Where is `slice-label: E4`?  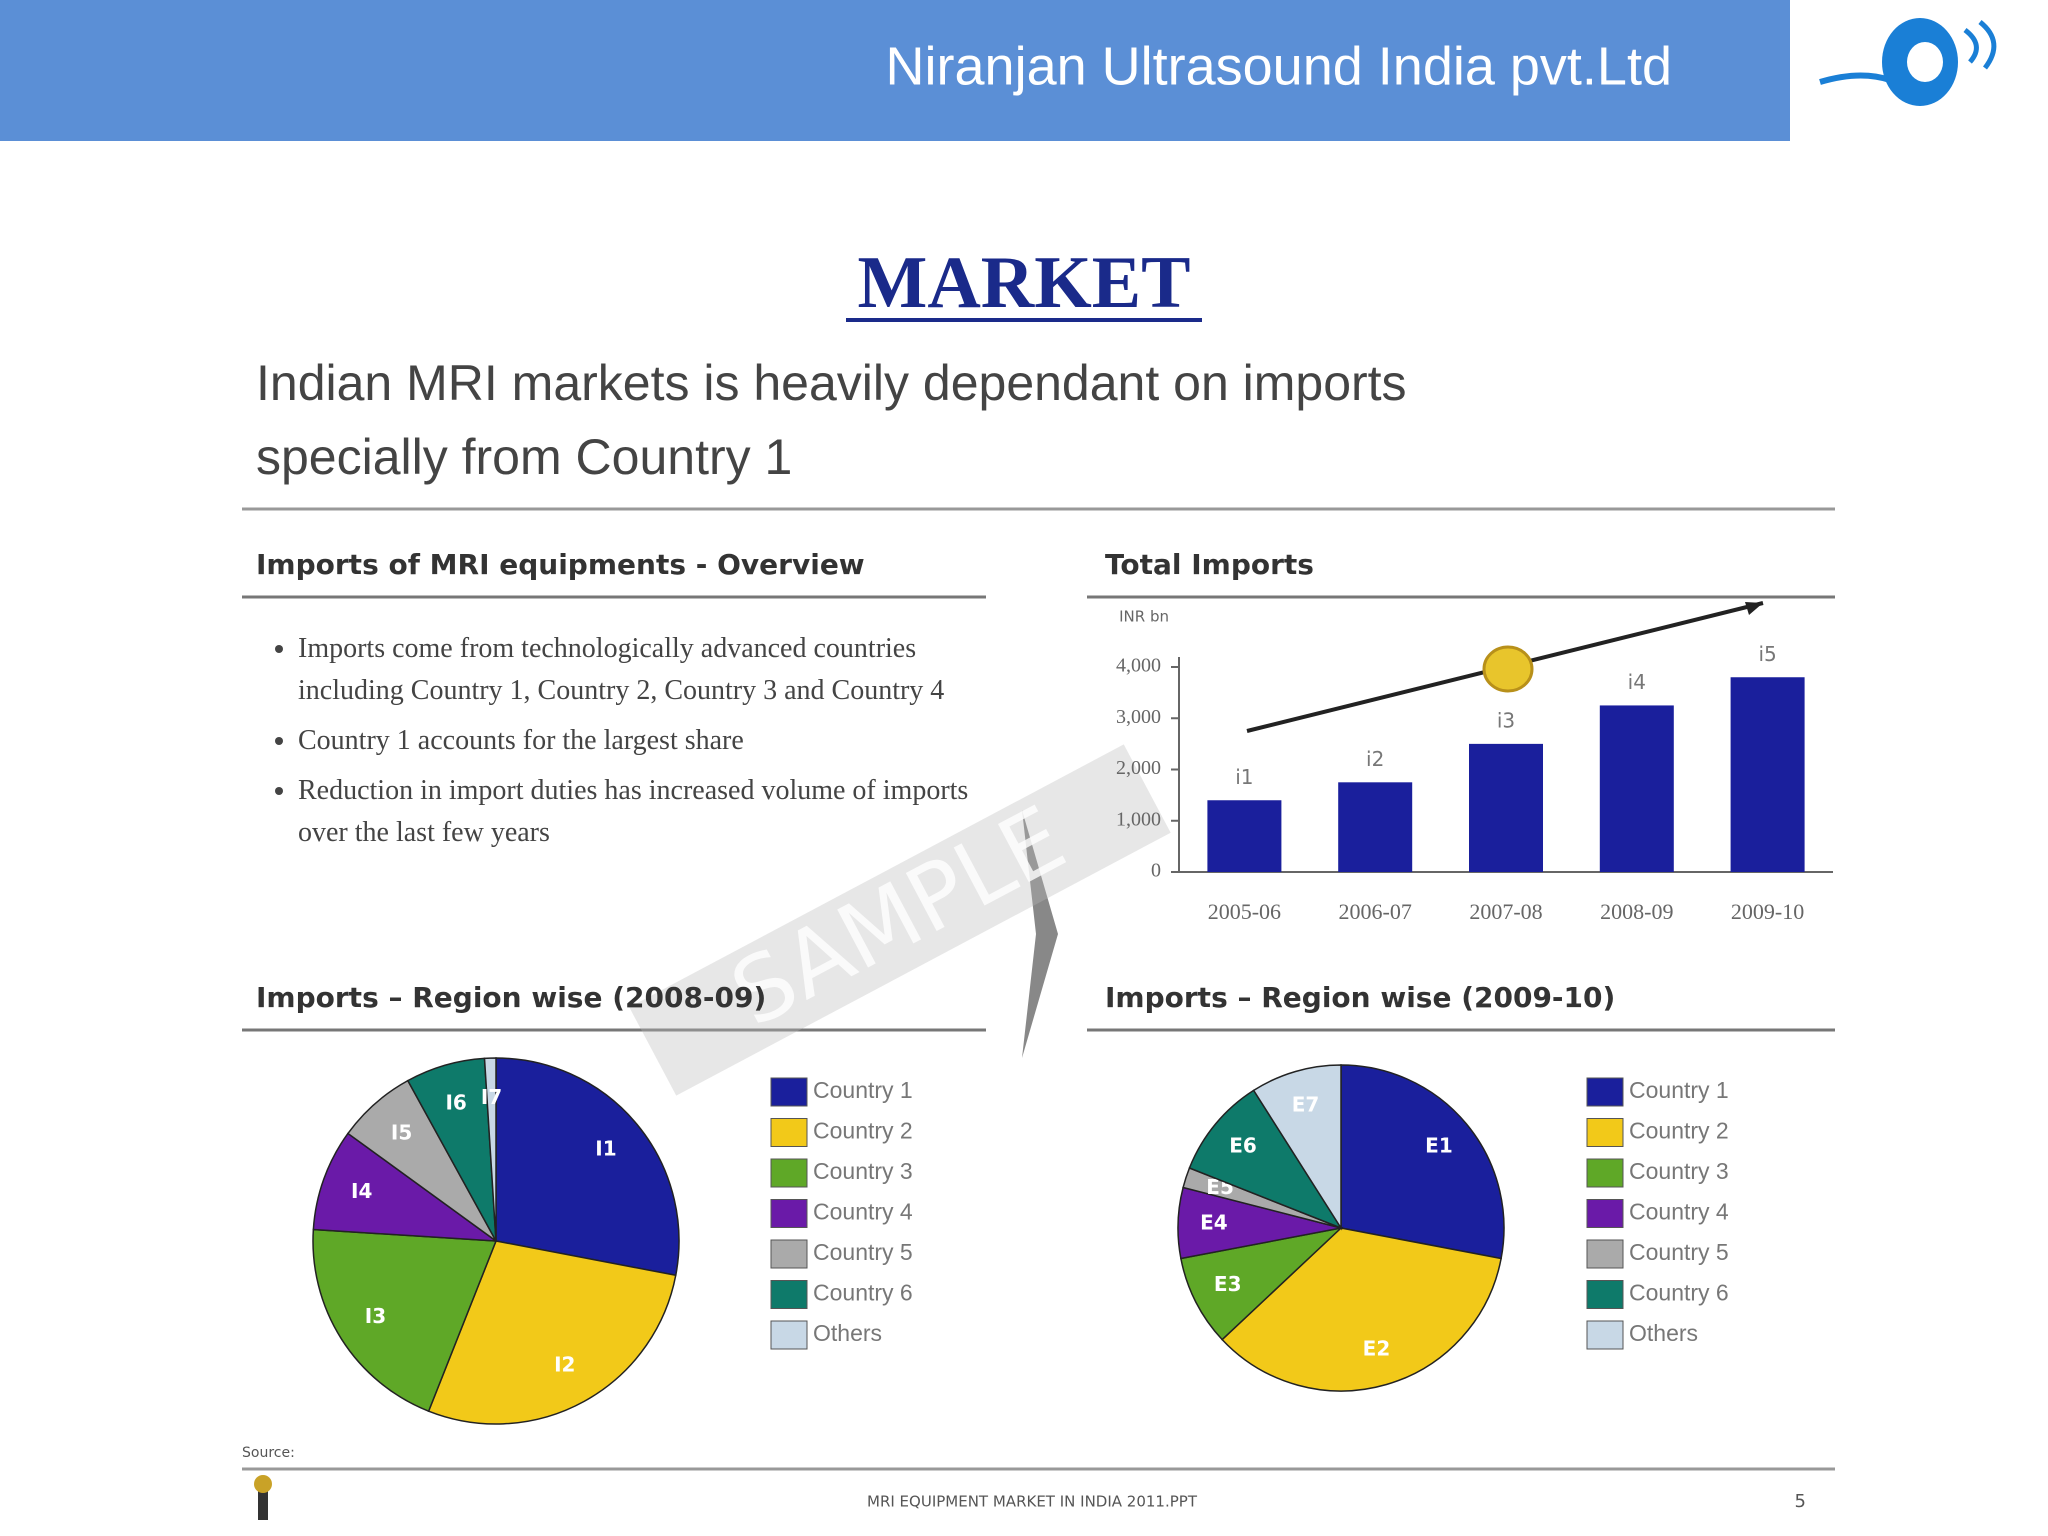 slice-label: E4 is located at coordinates (1214, 1223).